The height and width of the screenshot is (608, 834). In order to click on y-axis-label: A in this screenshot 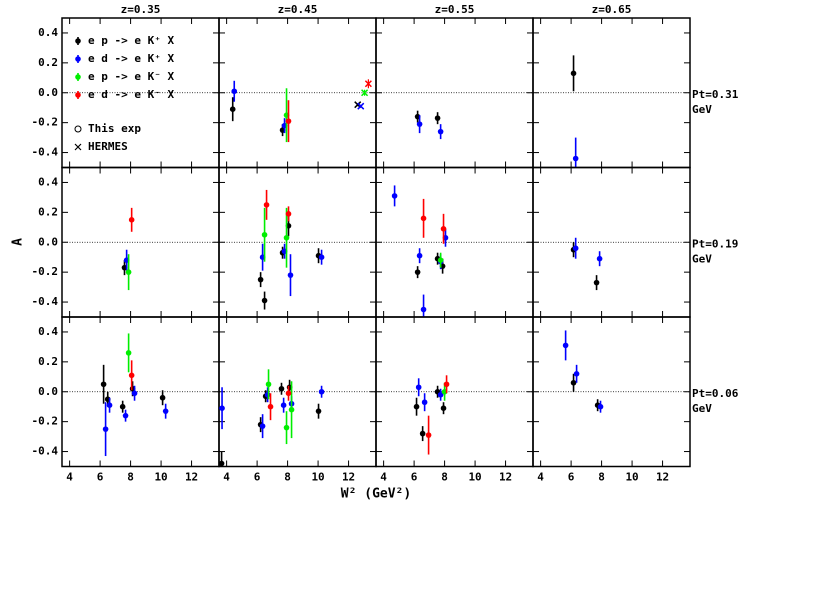, I will do `click(18, 242)`.